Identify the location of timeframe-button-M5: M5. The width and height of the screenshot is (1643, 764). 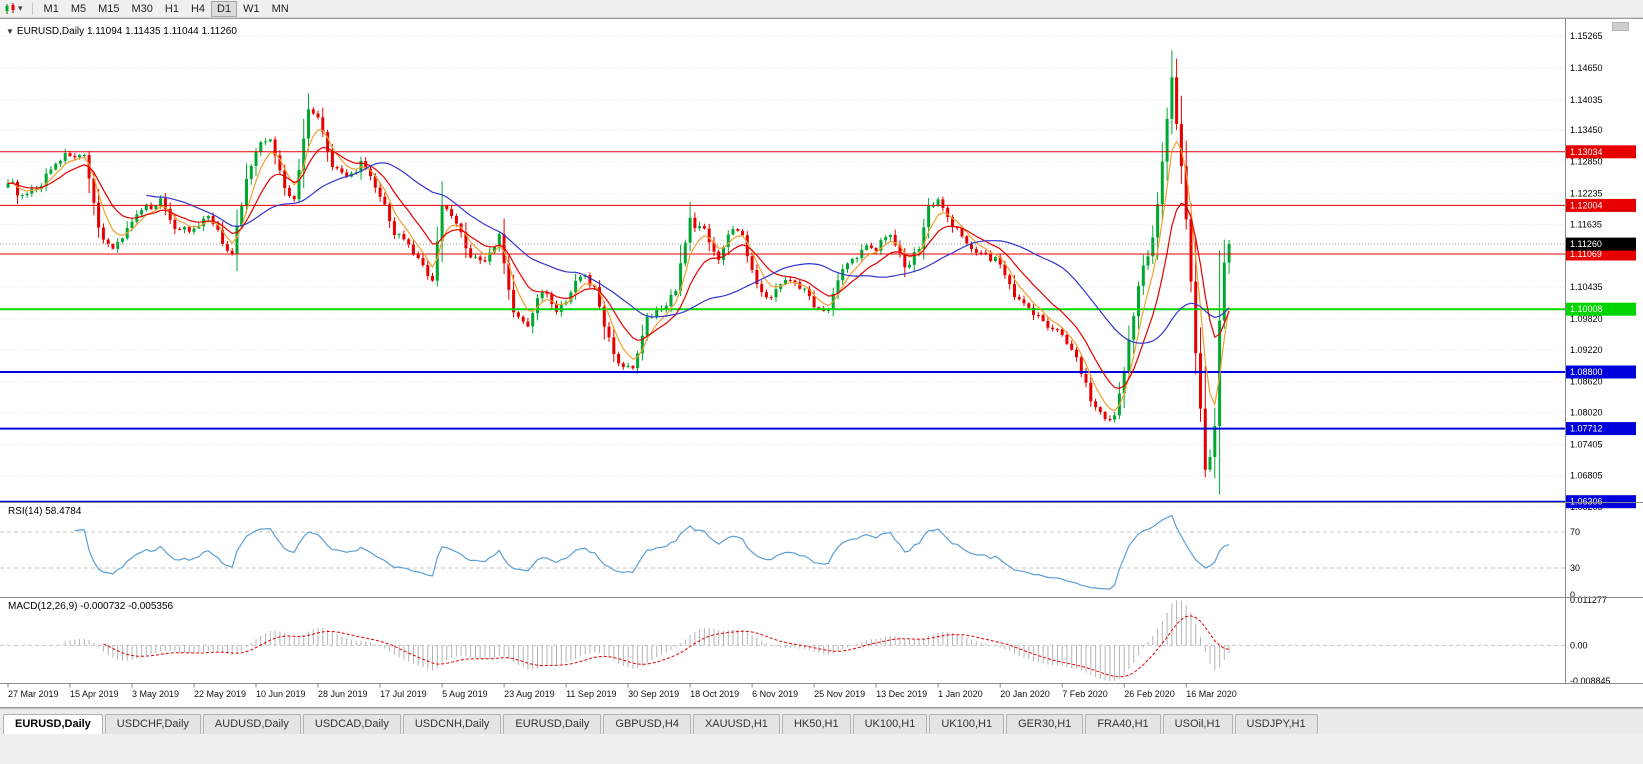
(78, 8).